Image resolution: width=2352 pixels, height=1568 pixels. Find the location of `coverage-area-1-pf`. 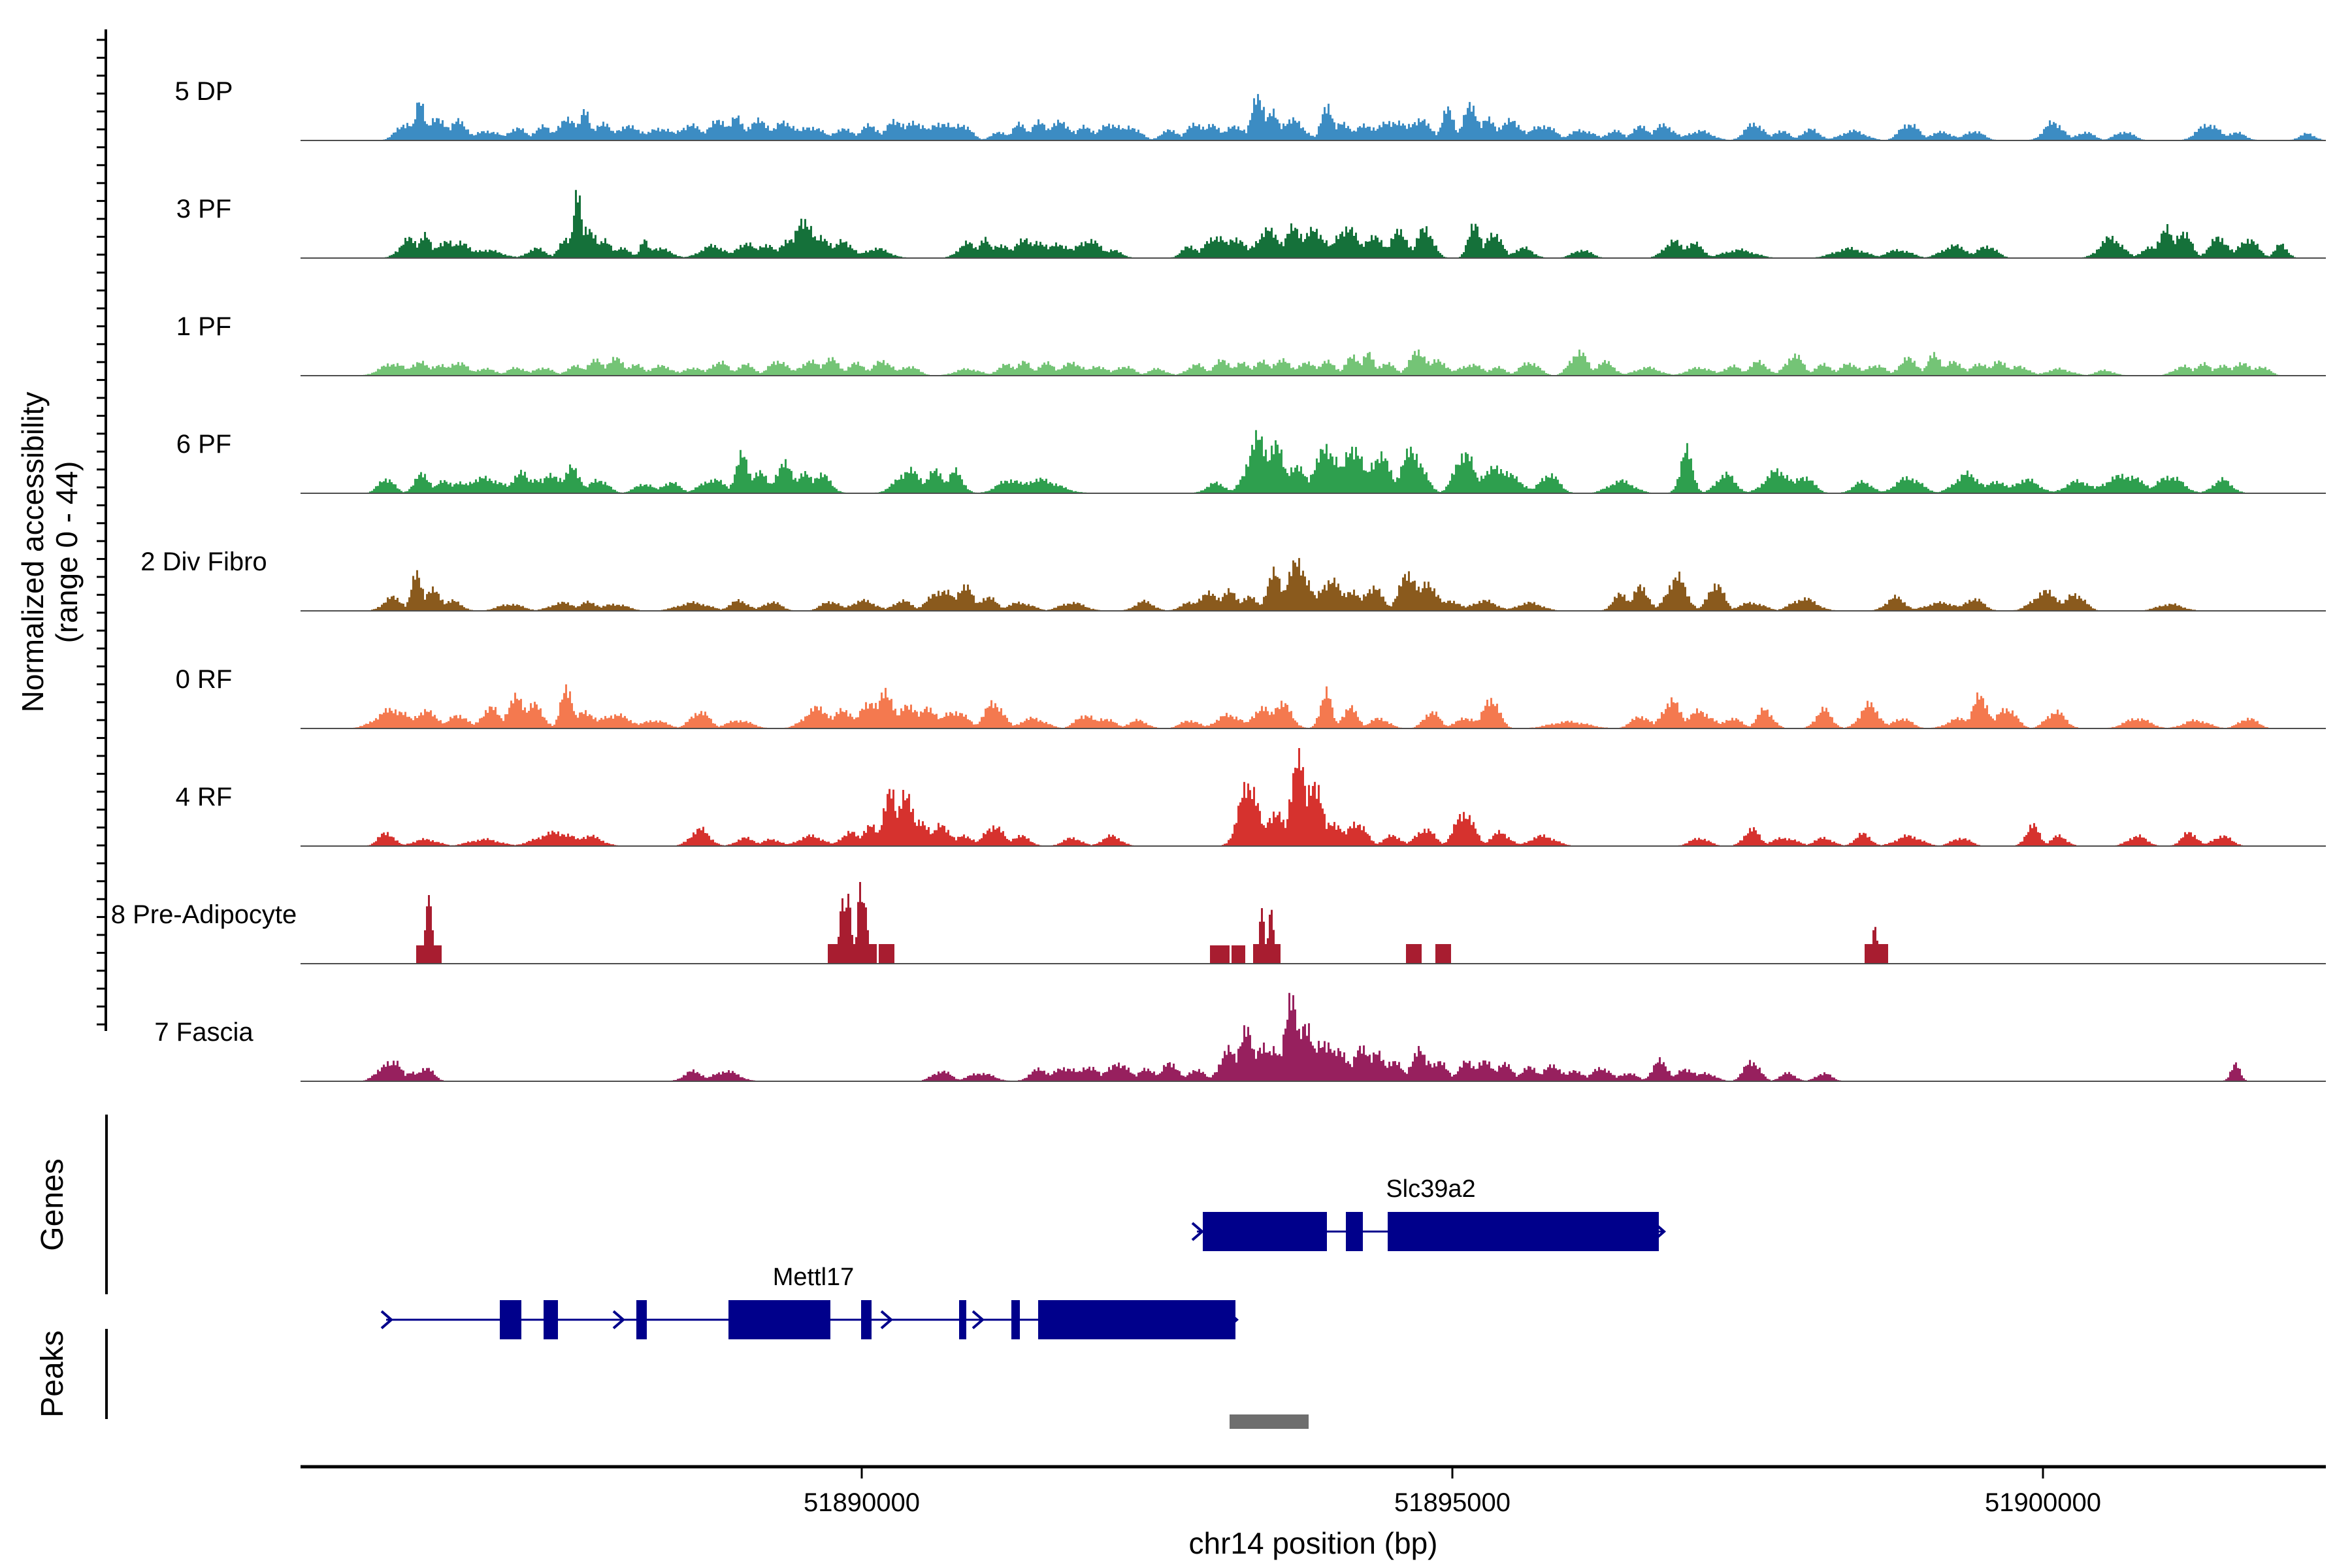

coverage-area-1-pf is located at coordinates (1313, 363).